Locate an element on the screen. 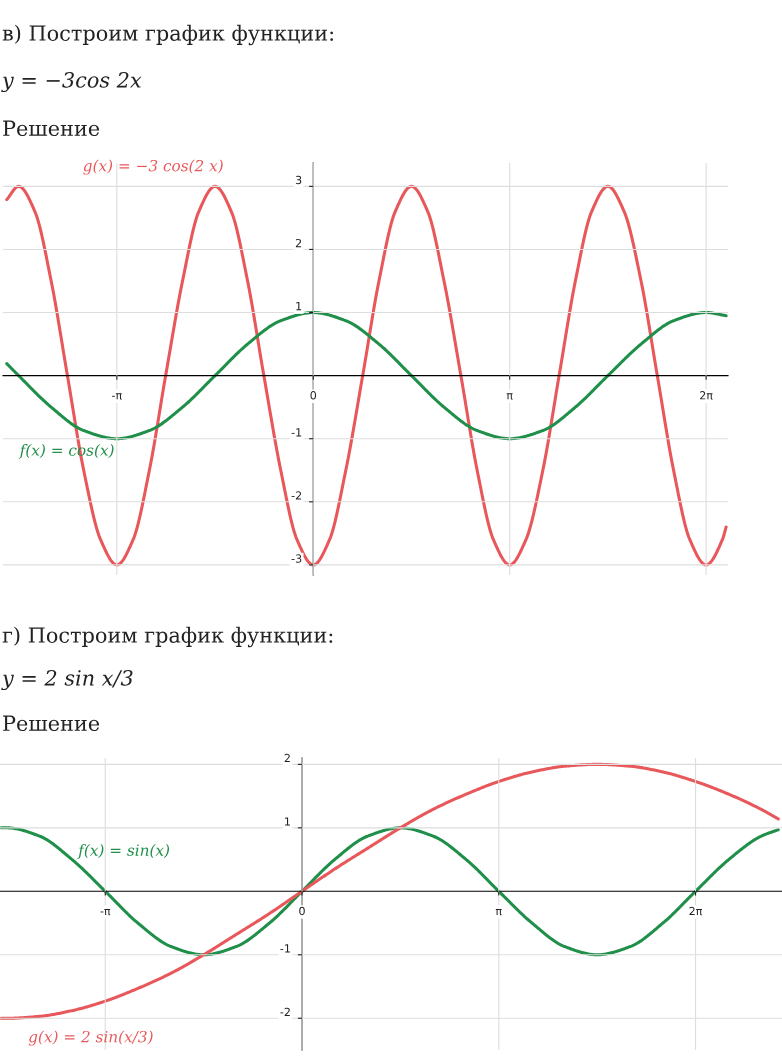 The height and width of the screenshot is (1057, 782). y-tick-label: 3 is located at coordinates (298, 180).